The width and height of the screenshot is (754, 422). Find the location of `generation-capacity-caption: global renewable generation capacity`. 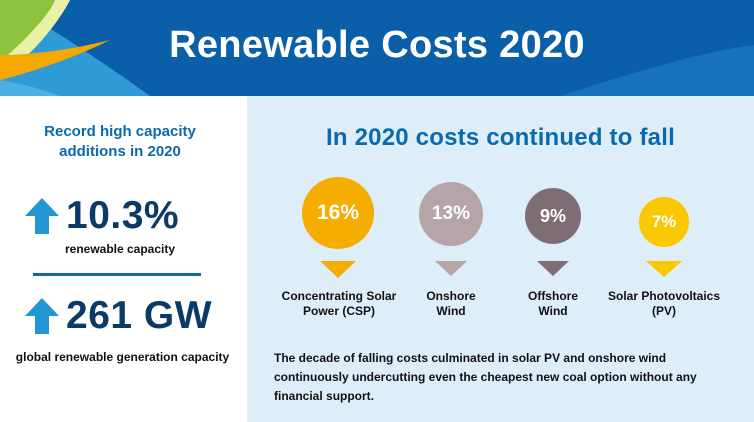

generation-capacity-caption: global renewable generation capacity is located at coordinates (122, 357).